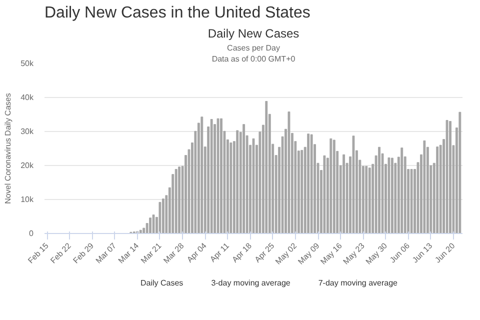  Describe the element at coordinates (151, 253) in the screenshot. I see `x-tick-label: Mar 21` at that location.